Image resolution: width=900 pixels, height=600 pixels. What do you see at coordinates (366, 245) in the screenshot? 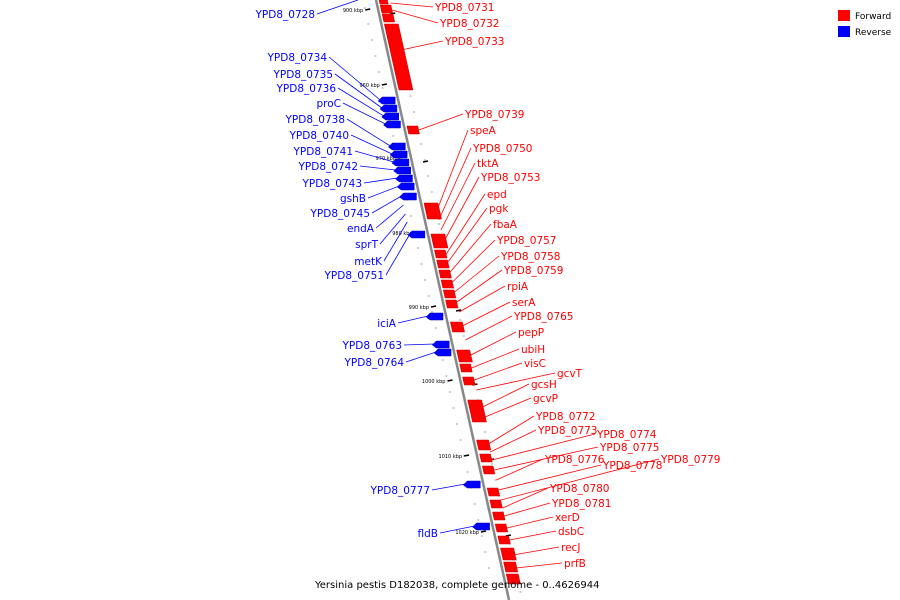
I see `reverse-gene-label: sprT` at bounding box center [366, 245].